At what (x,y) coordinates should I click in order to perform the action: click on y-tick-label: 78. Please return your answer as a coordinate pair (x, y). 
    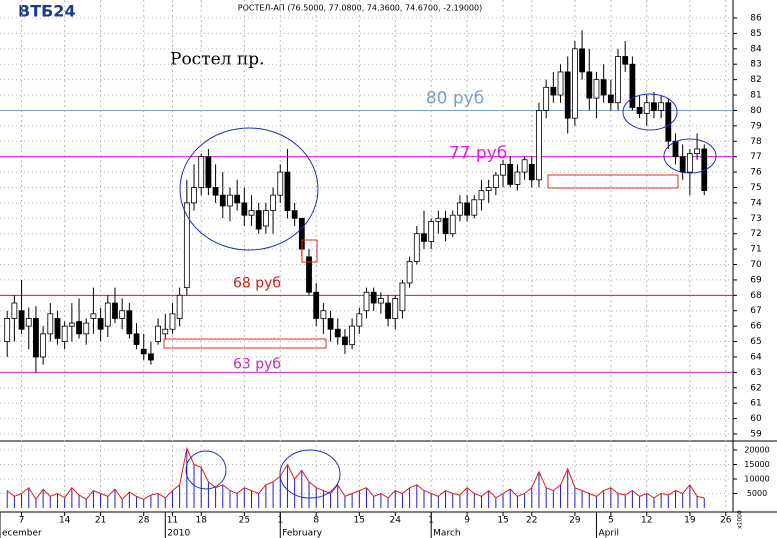
    Looking at the image, I should click on (756, 142).